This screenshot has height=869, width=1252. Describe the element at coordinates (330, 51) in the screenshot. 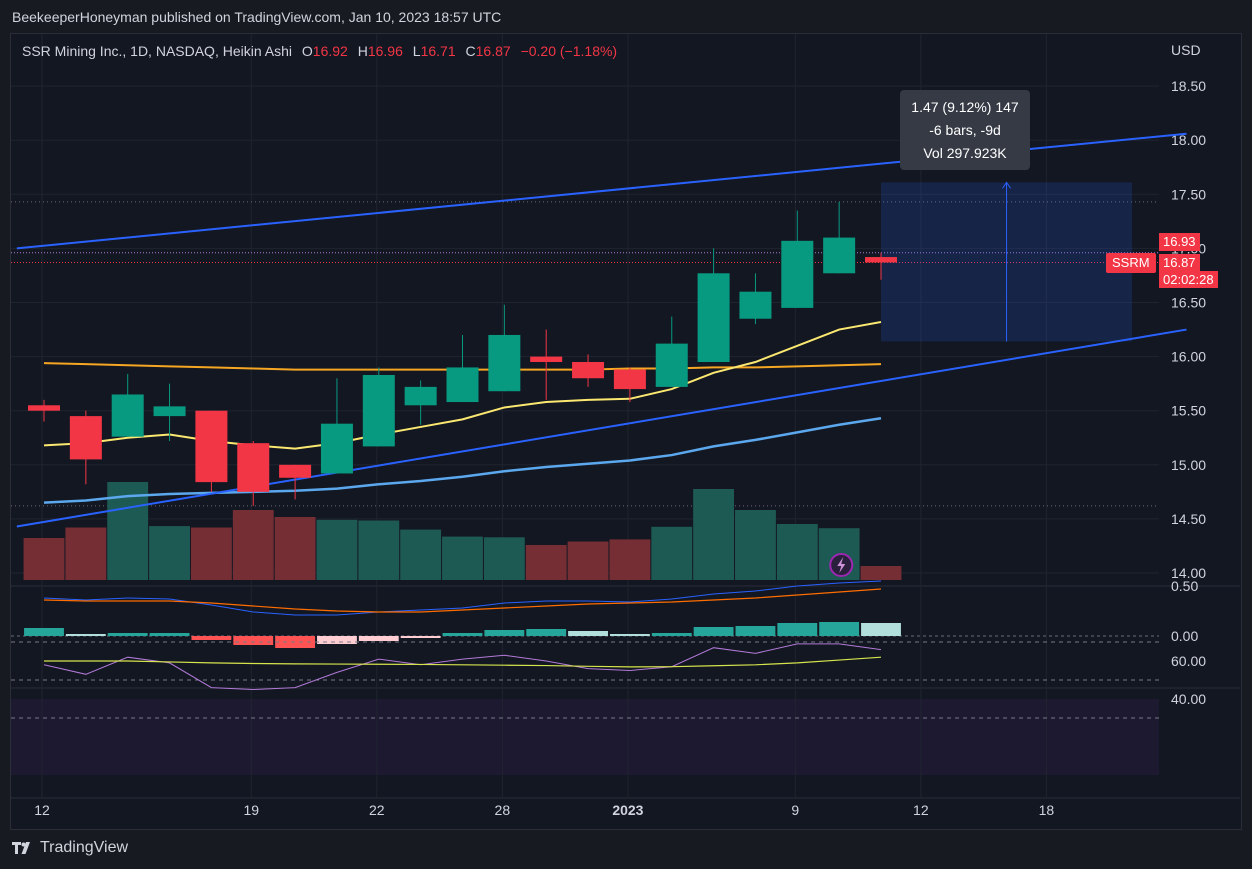

I see `legend-open: 16.92` at that location.